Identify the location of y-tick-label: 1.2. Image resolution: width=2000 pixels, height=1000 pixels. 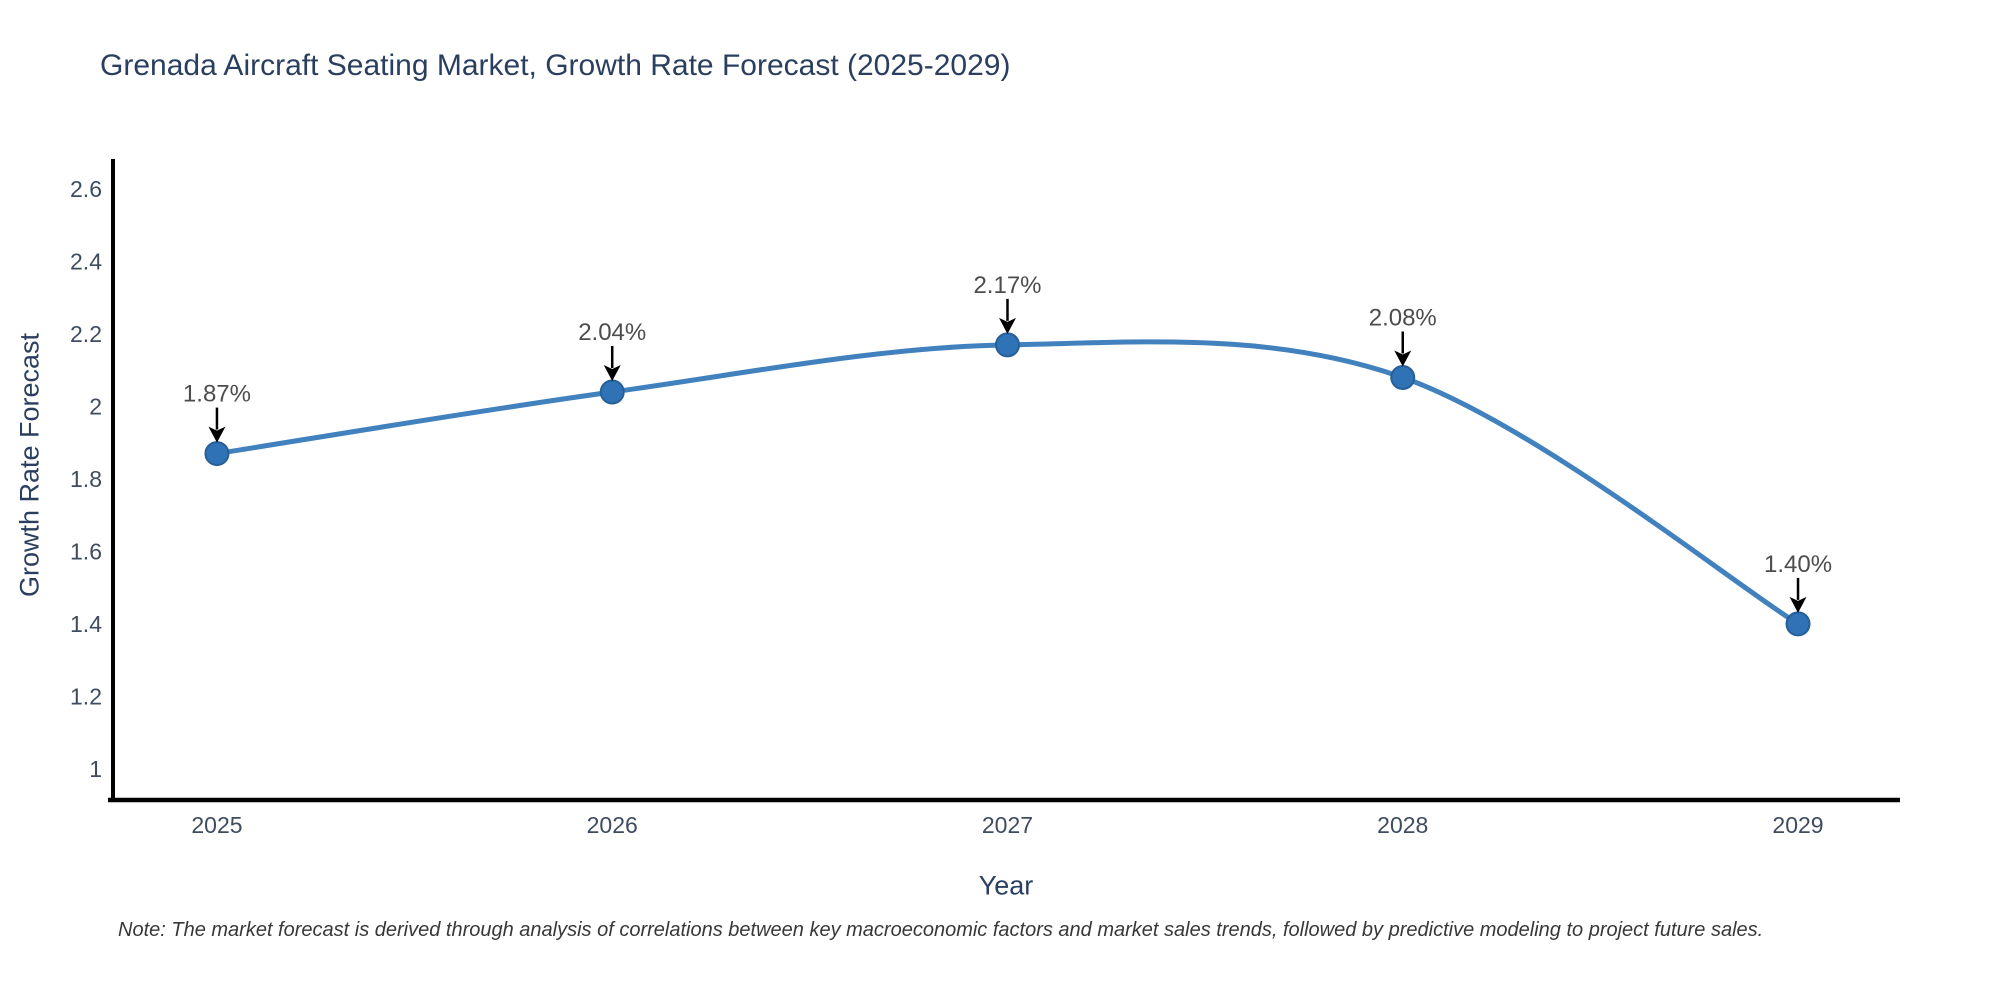
(86, 696).